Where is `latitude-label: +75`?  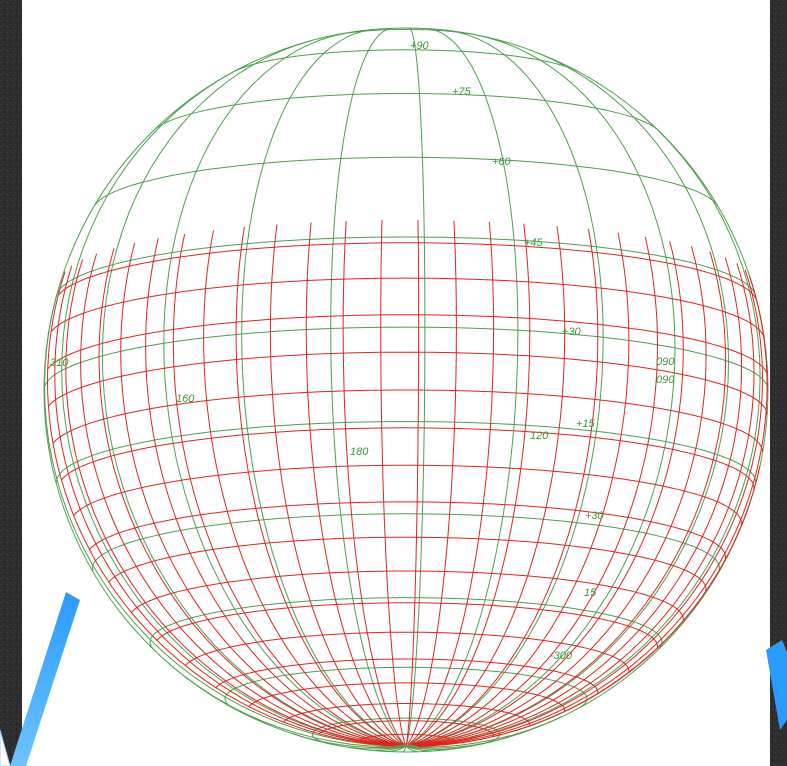
latitude-label: +75 is located at coordinates (461, 92).